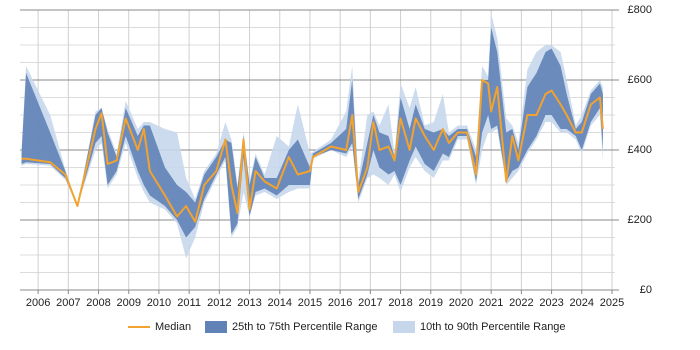 The height and width of the screenshot is (350, 700). I want to click on x-tick-label: 2023, so click(551, 303).